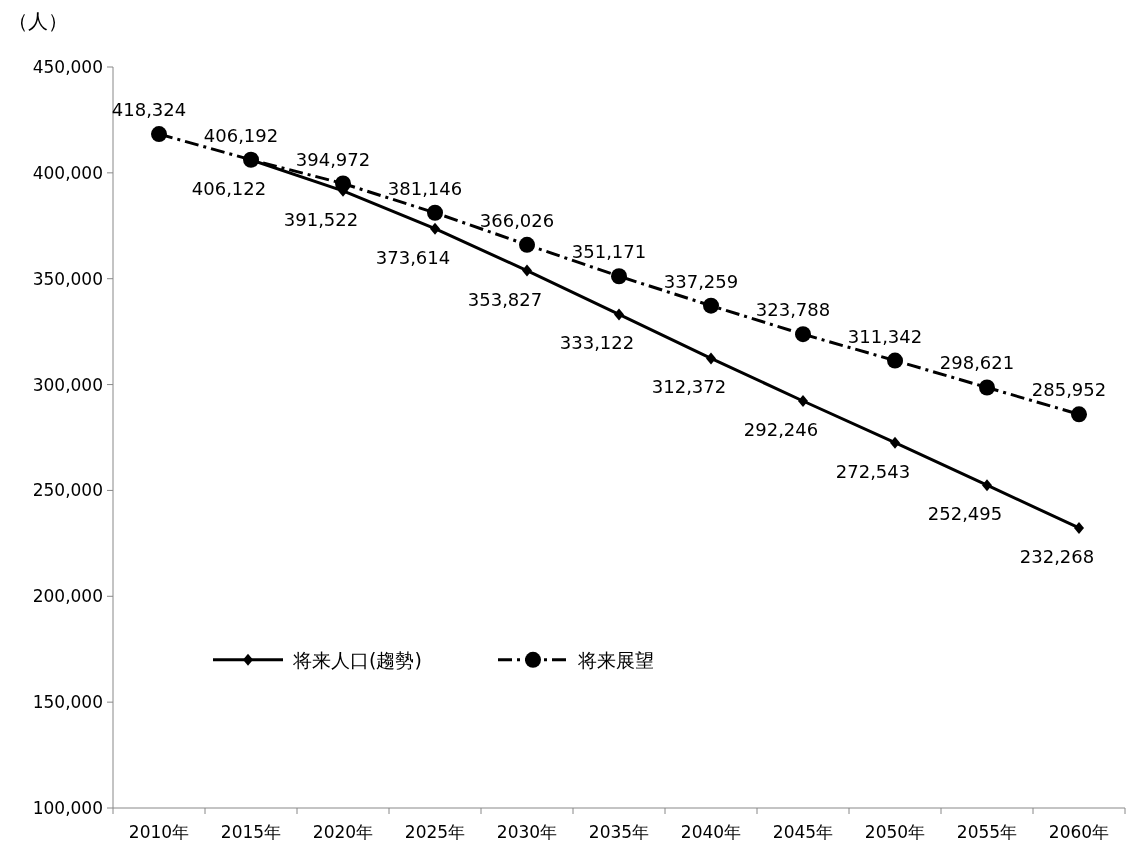 This screenshot has height=858, width=1131. What do you see at coordinates (609, 252) in the screenshot?
I see `data-label: 351,171` at bounding box center [609, 252].